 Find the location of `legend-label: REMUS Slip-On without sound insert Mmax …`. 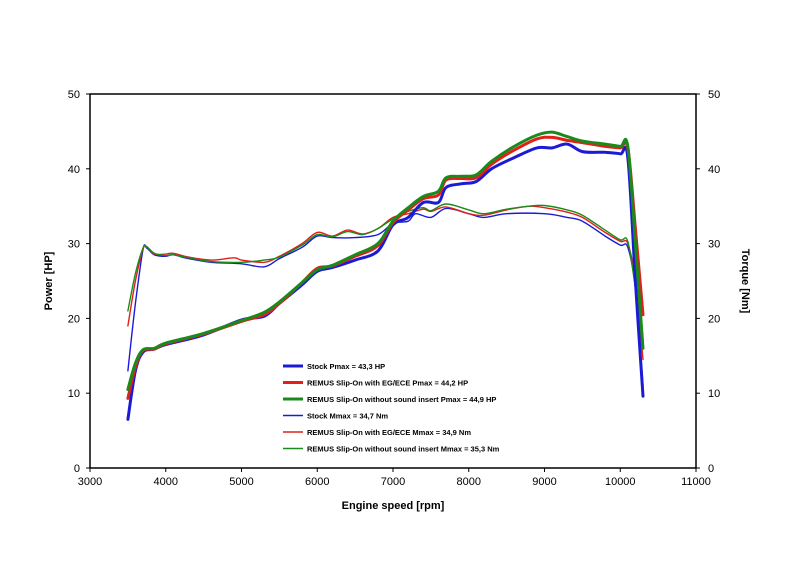

legend-label: REMUS Slip-On without sound insert Mmax … is located at coordinates (403, 448).